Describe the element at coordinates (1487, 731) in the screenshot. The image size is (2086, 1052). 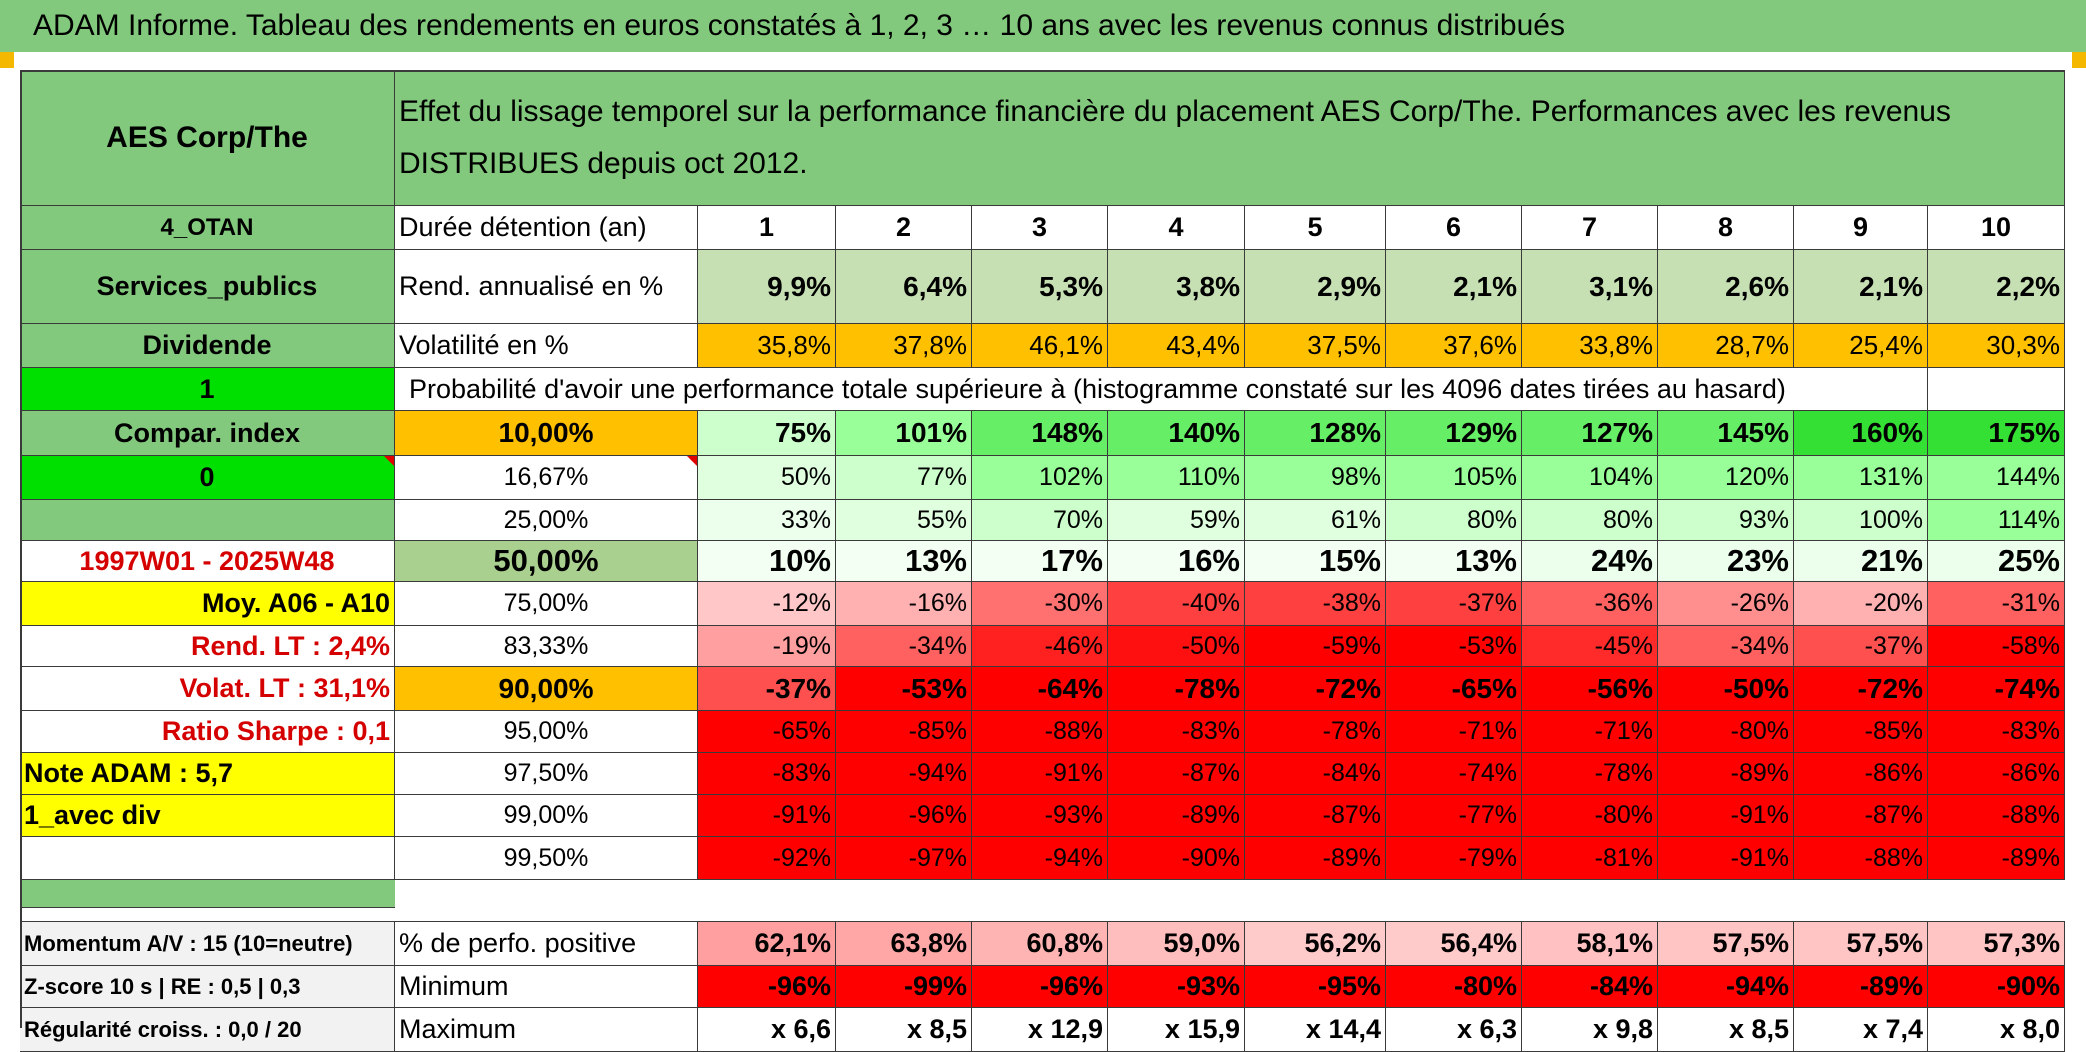
I see `quantile-value-text: -71%` at that location.